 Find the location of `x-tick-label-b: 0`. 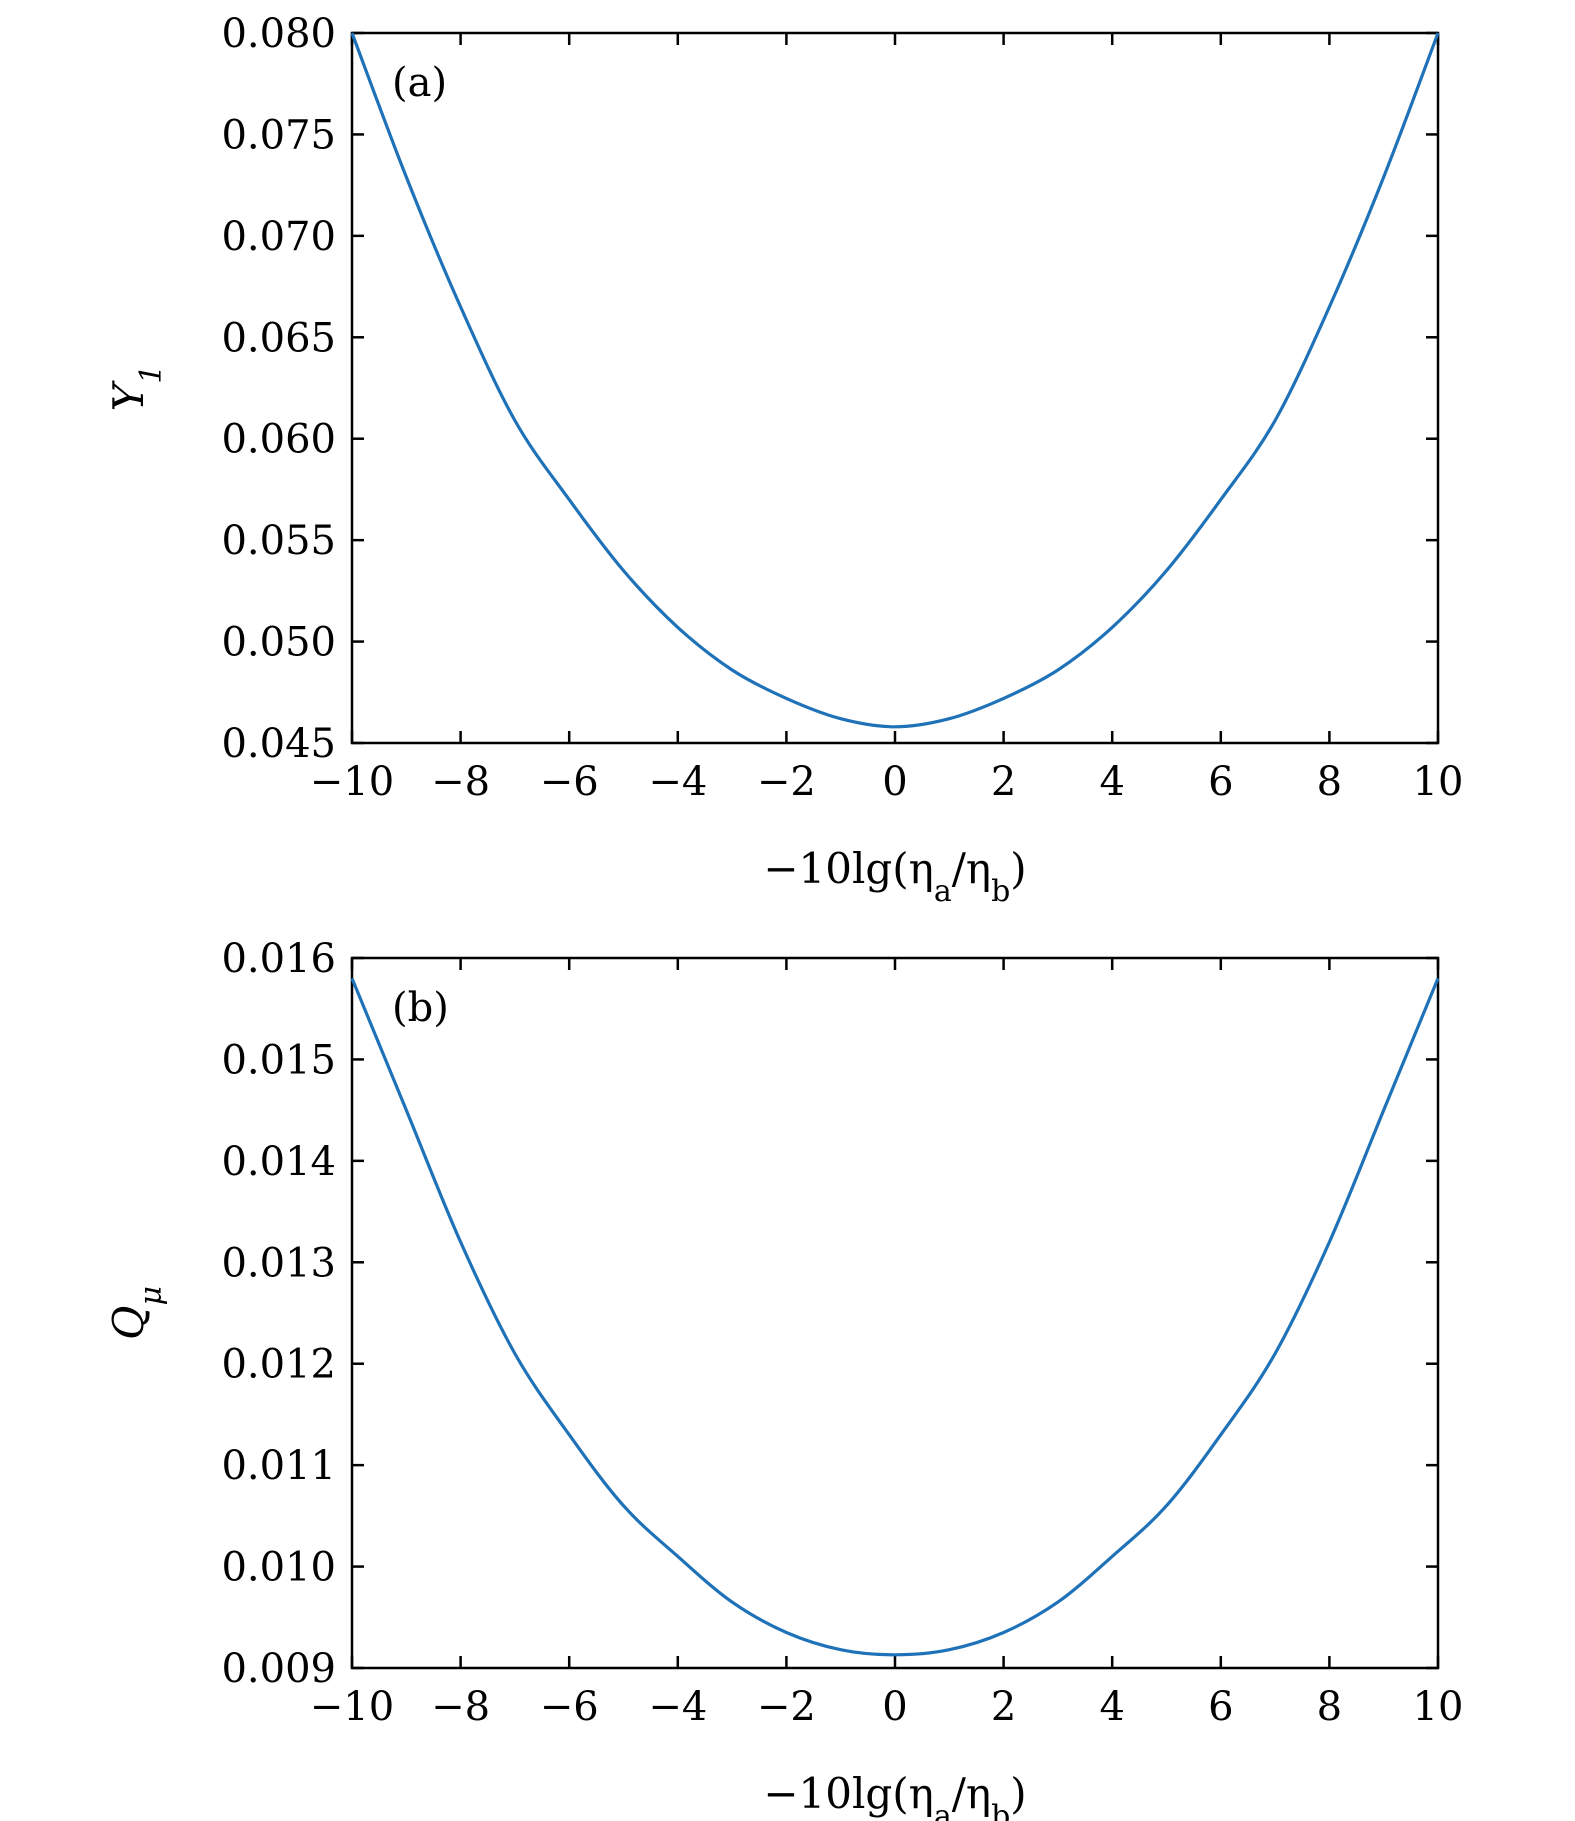

x-tick-label-b: 0 is located at coordinates (894, 1707).